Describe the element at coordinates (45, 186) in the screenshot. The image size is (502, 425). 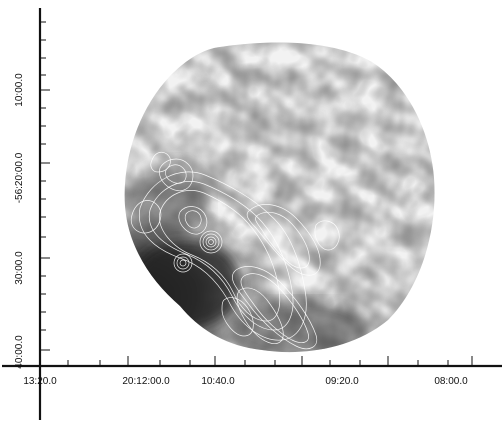
I see `y-axis-ticks` at that location.